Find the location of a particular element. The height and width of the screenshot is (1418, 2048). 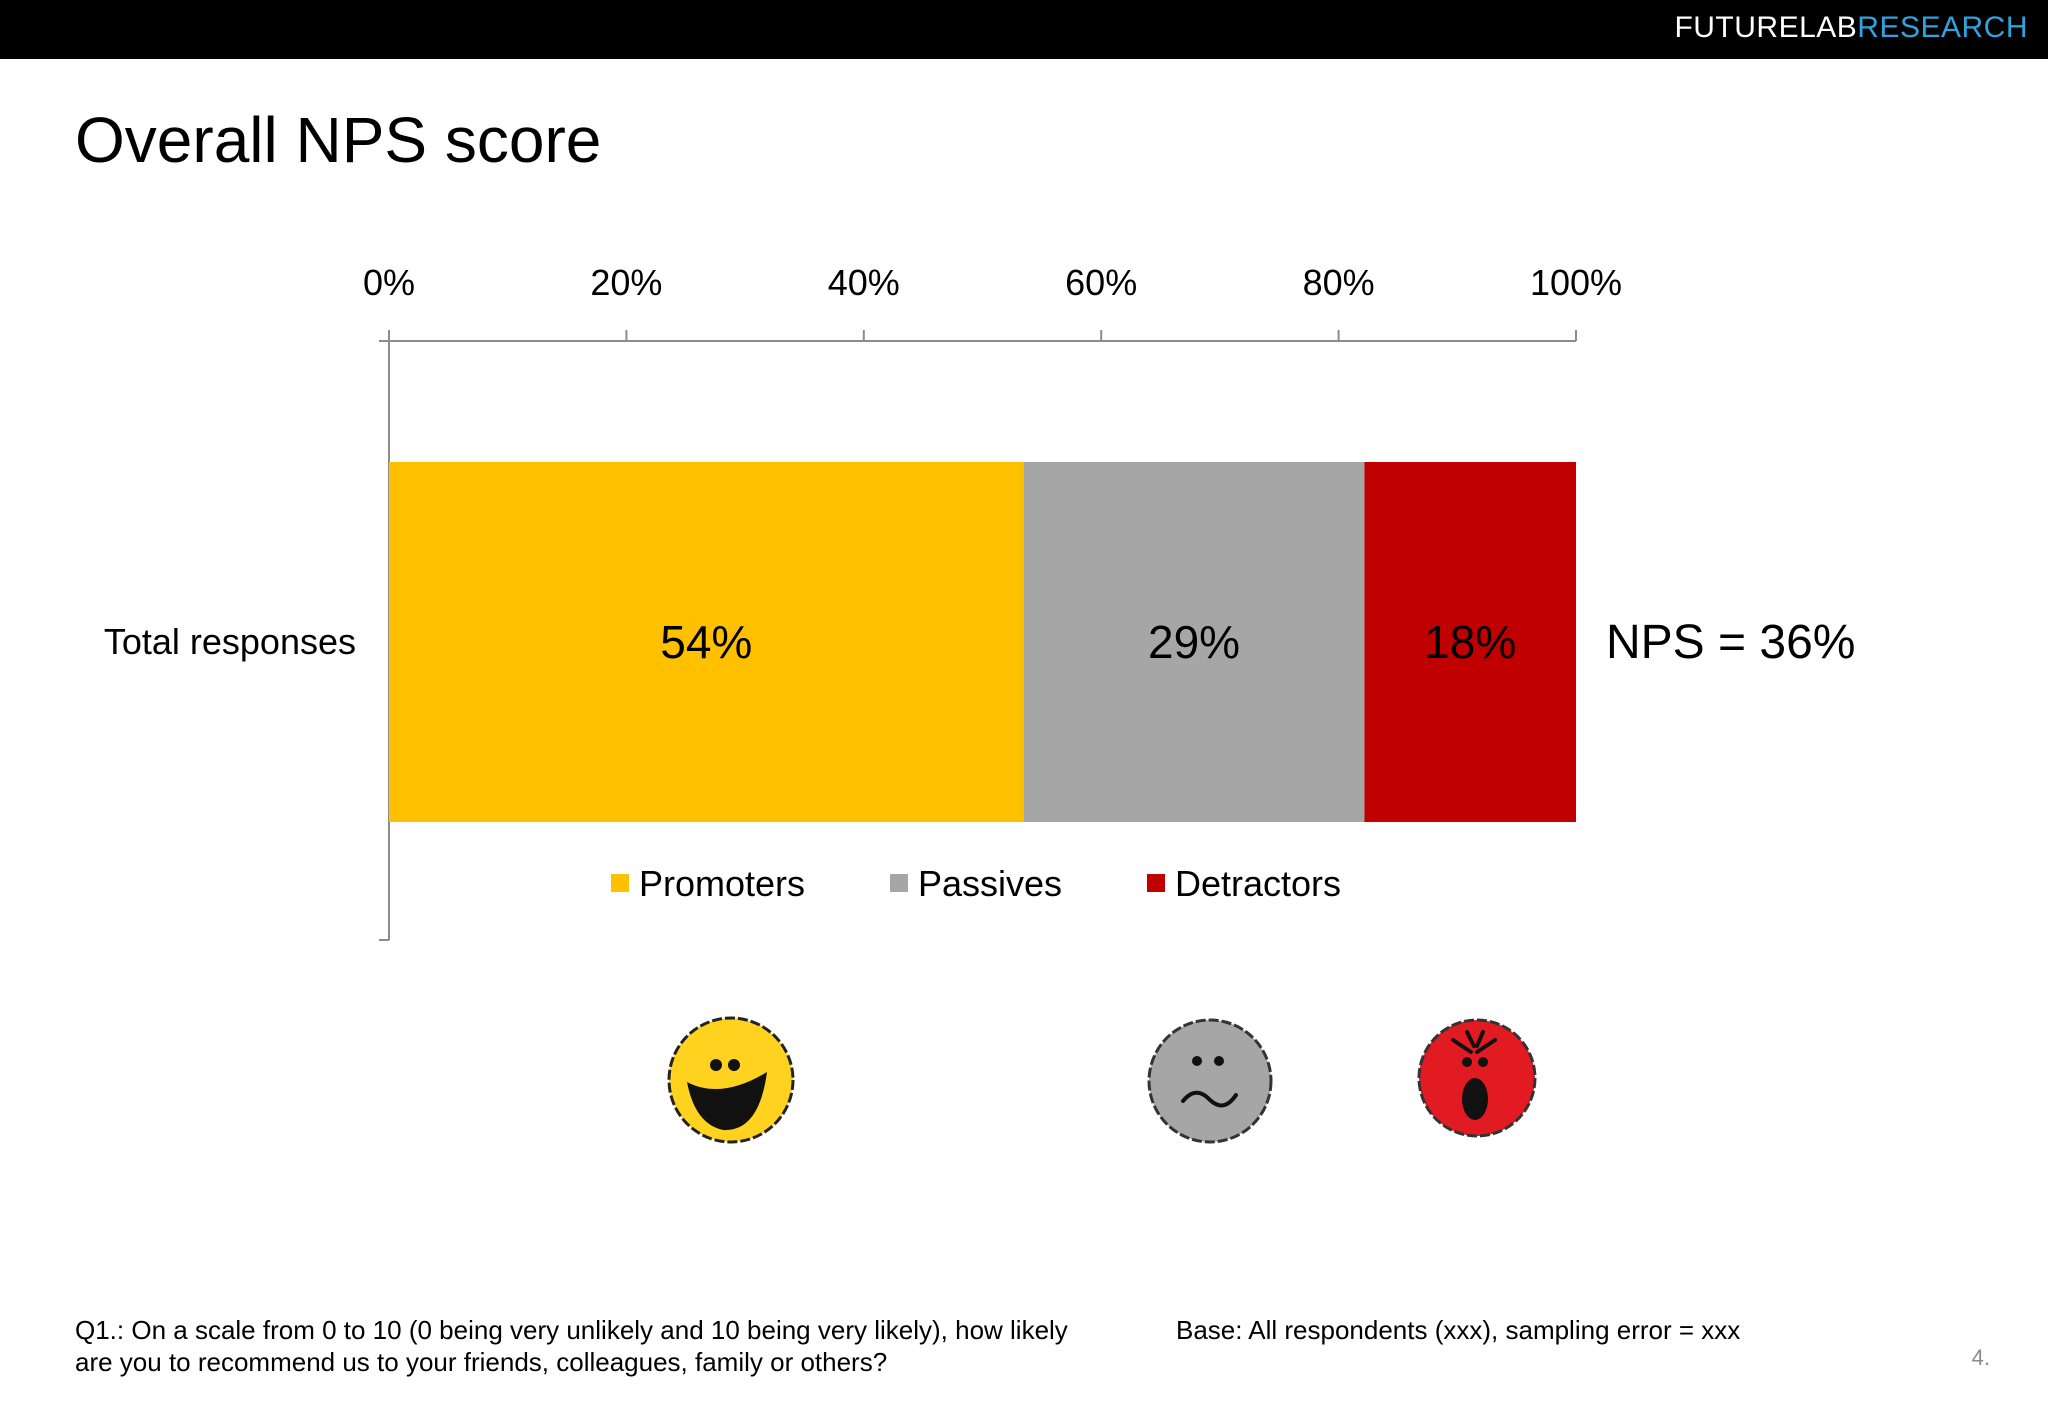

bar-label-detractors: 18% is located at coordinates (1470, 642).